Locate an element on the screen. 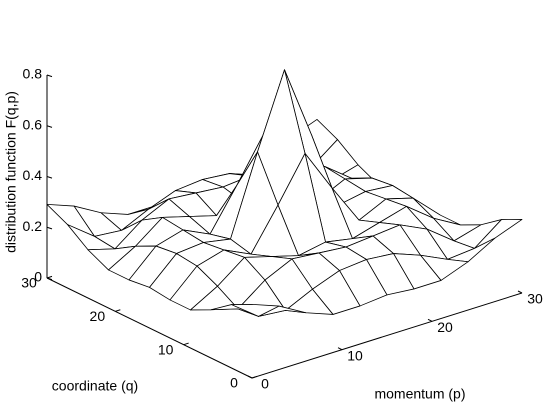  z-tick-label: 0 is located at coordinates (38, 277).